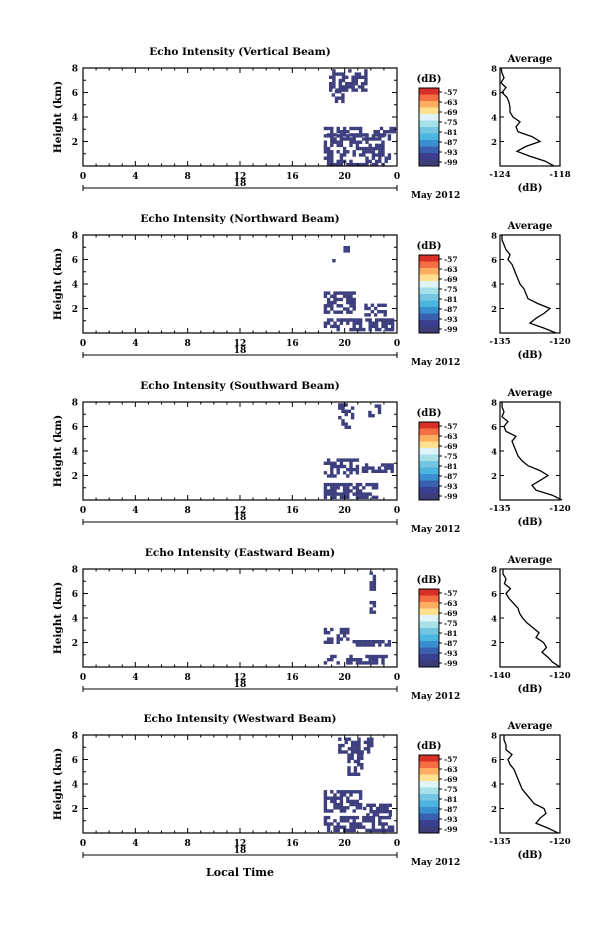 The height and width of the screenshot is (929, 615). I want to click on average-y-tick-label: 2, so click(494, 143).